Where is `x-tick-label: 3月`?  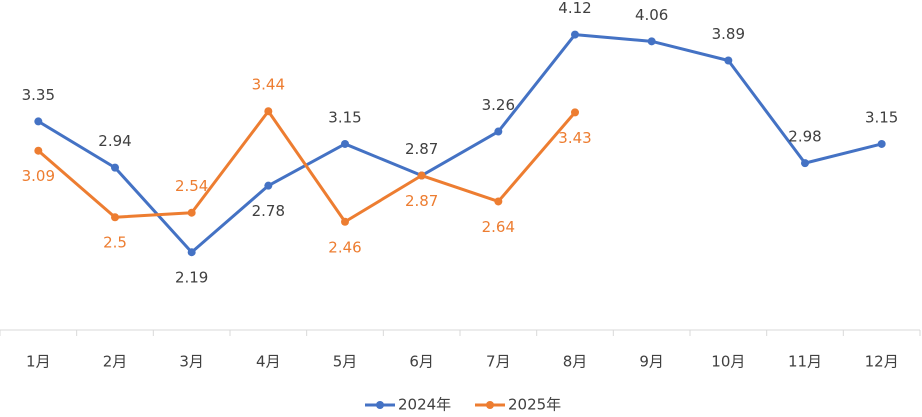
x-tick-label: 3月 is located at coordinates (191, 362).